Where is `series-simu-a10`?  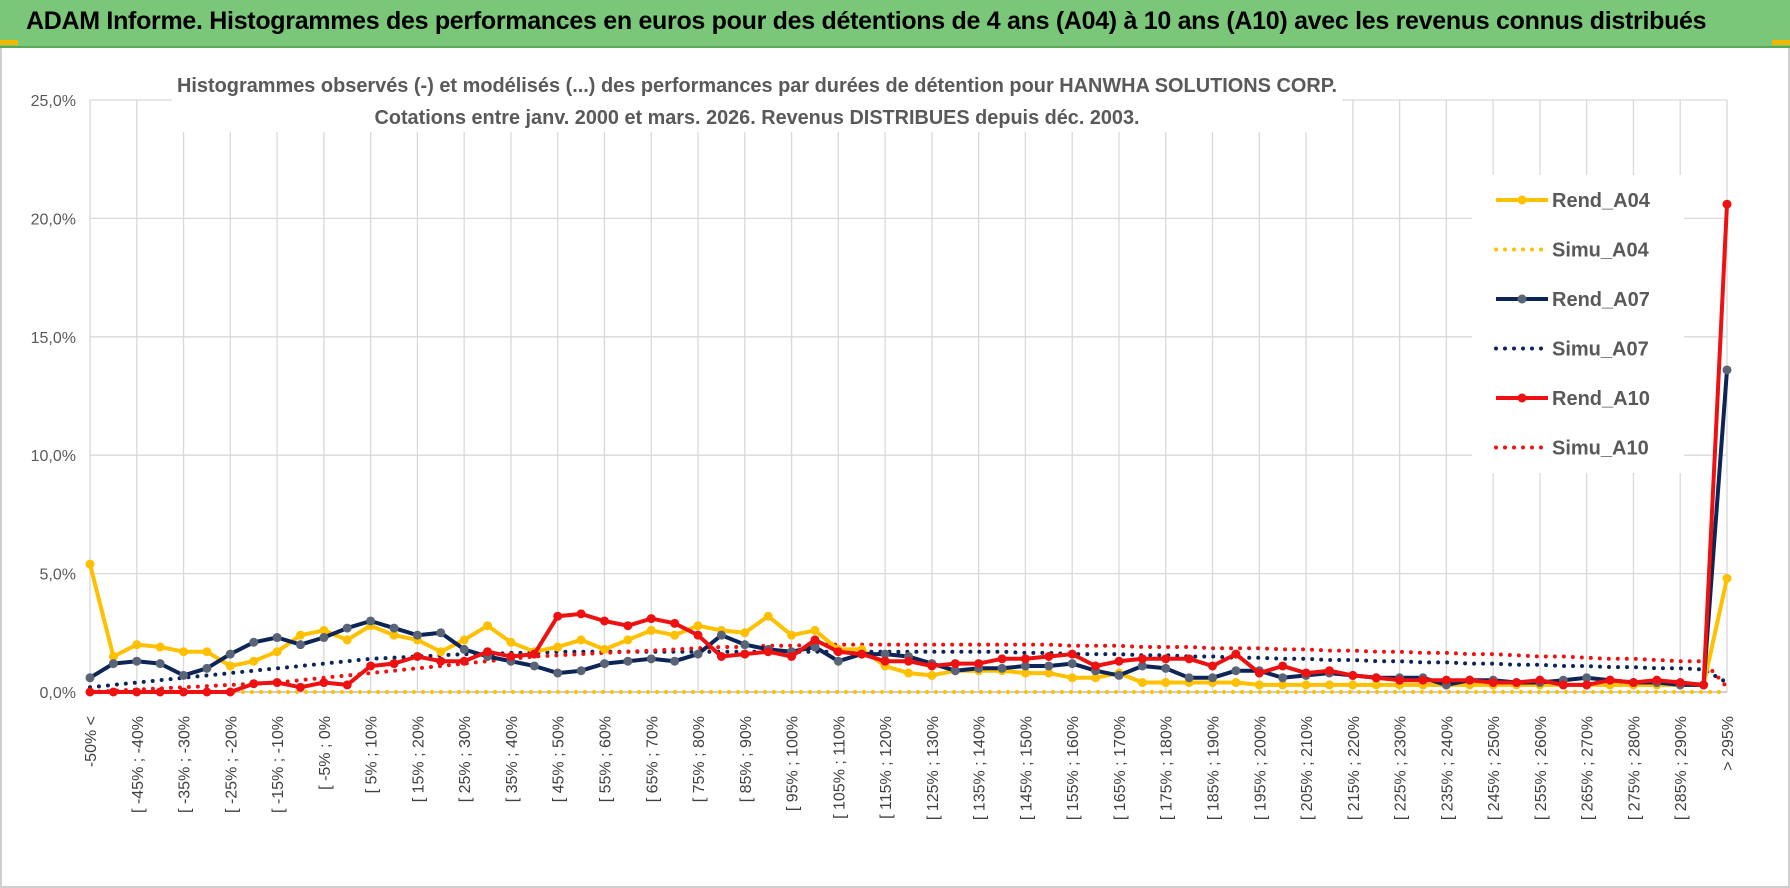 series-simu-a10 is located at coordinates (908, 668).